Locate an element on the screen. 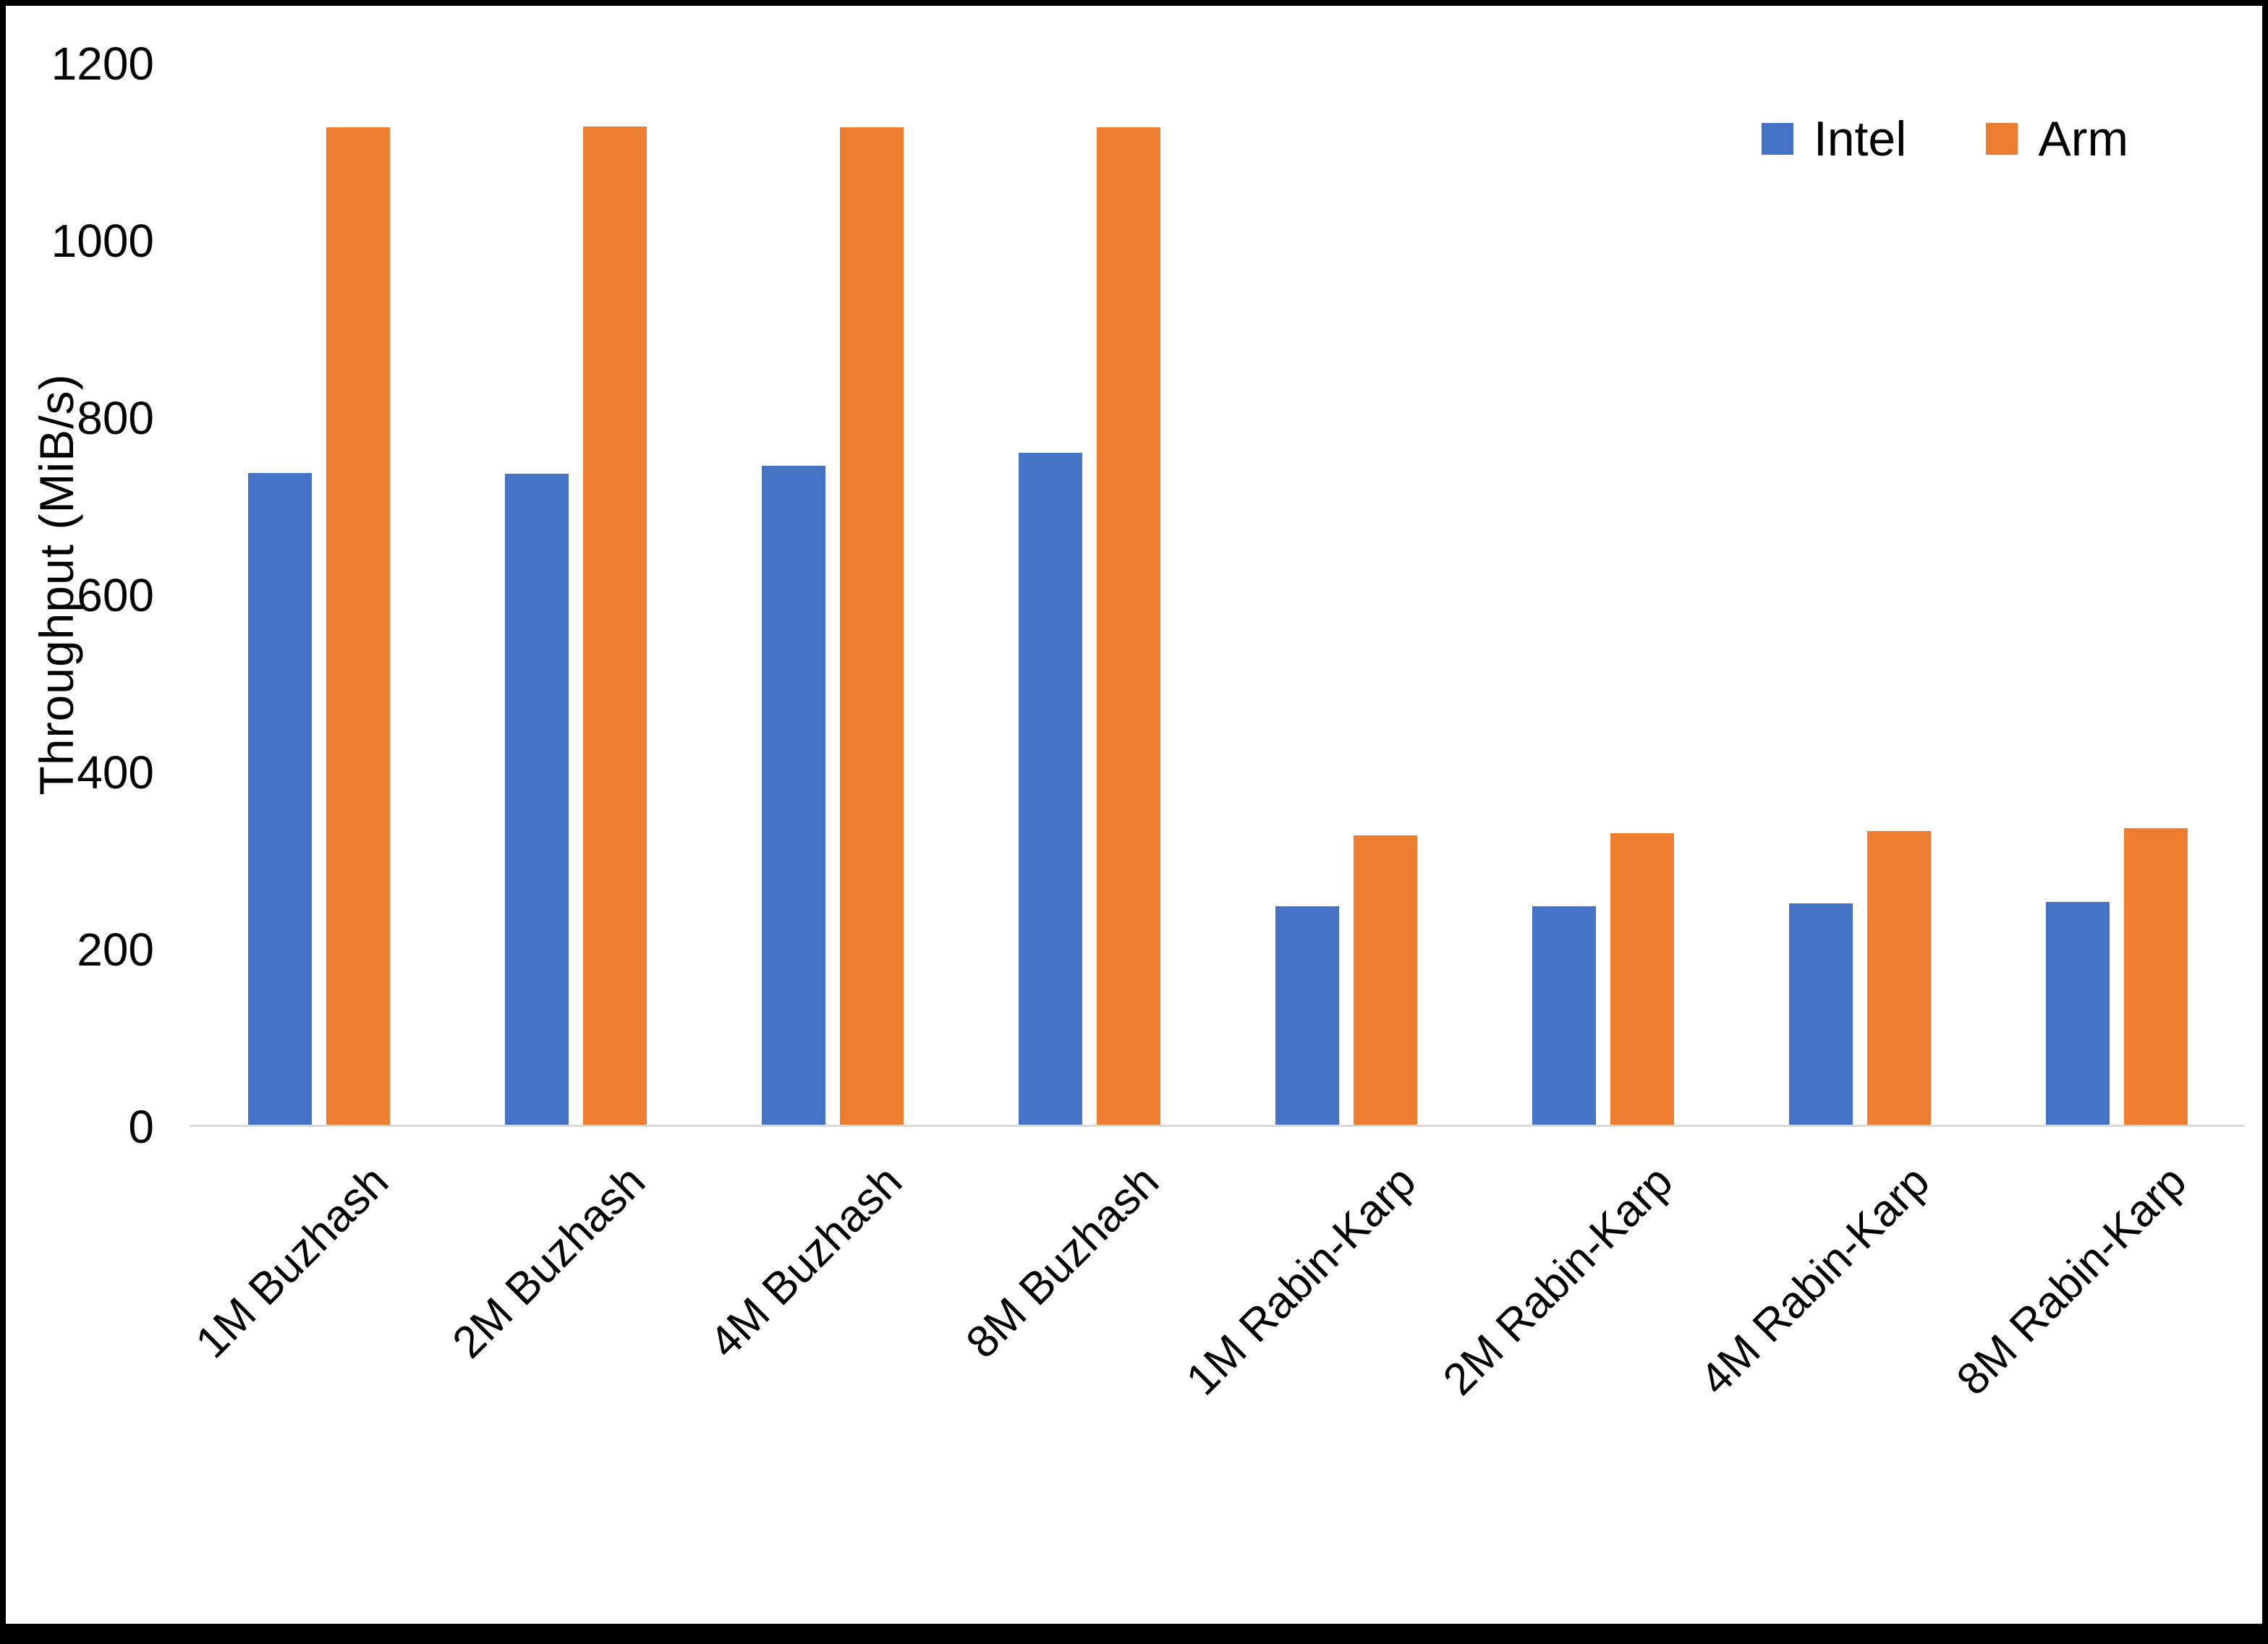  y-tick-label: 1000 is located at coordinates (102, 241).